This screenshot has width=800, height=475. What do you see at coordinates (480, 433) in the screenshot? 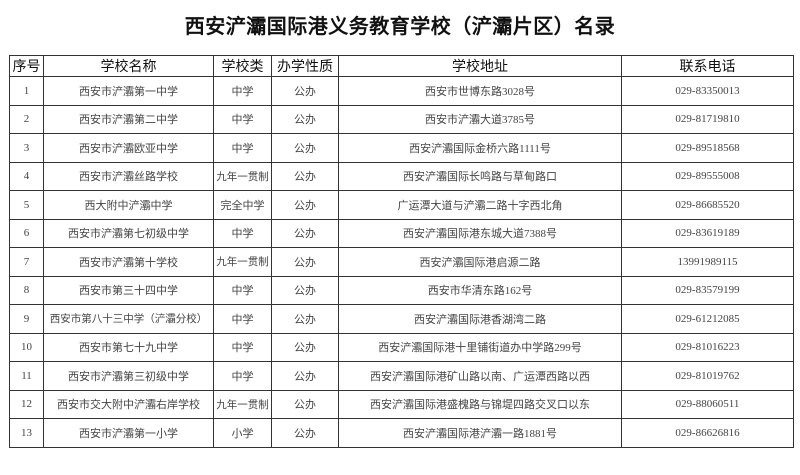
I see `cell-address: 西安浐灞国际港浐灞一路1881号` at bounding box center [480, 433].